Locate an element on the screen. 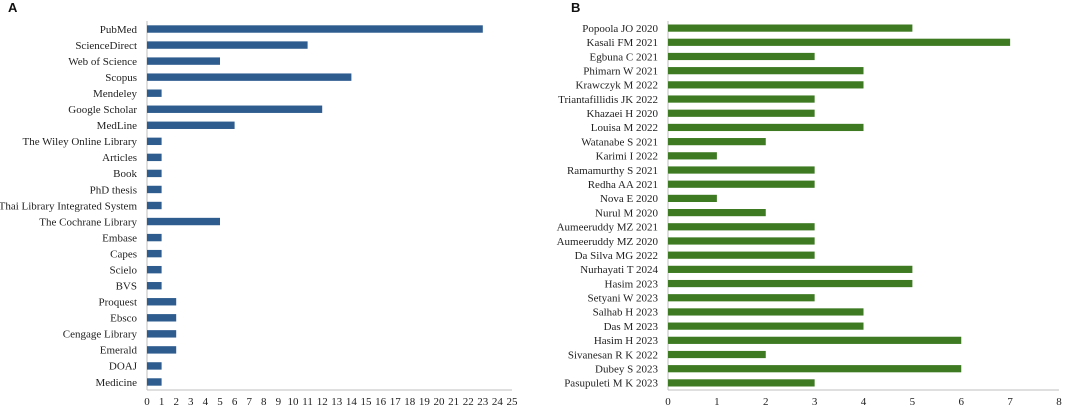 This screenshot has height=408, width=1065. panel-a-tick-label-9: 9 is located at coordinates (279, 402).